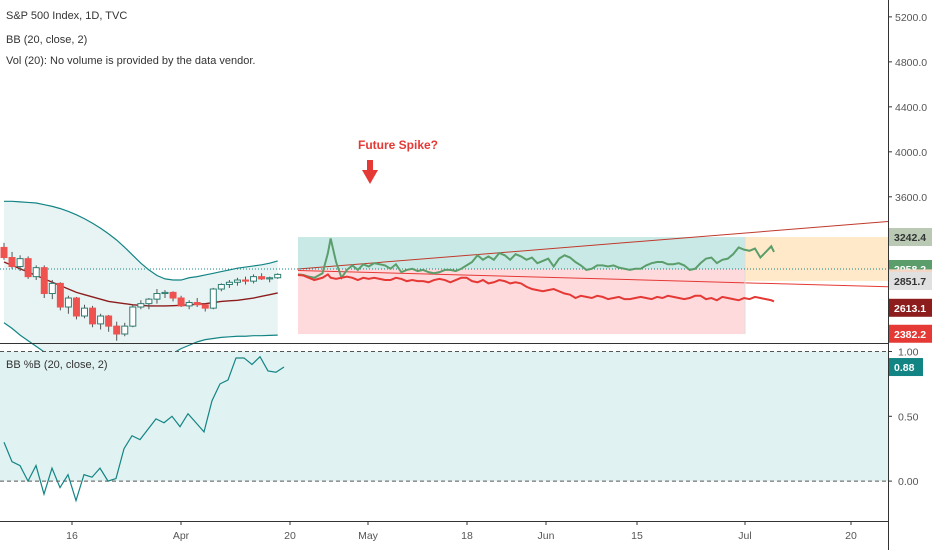 Image resolution: width=932 pixels, height=550 pixels. I want to click on price-tag-label: 2382.2, so click(910, 335).